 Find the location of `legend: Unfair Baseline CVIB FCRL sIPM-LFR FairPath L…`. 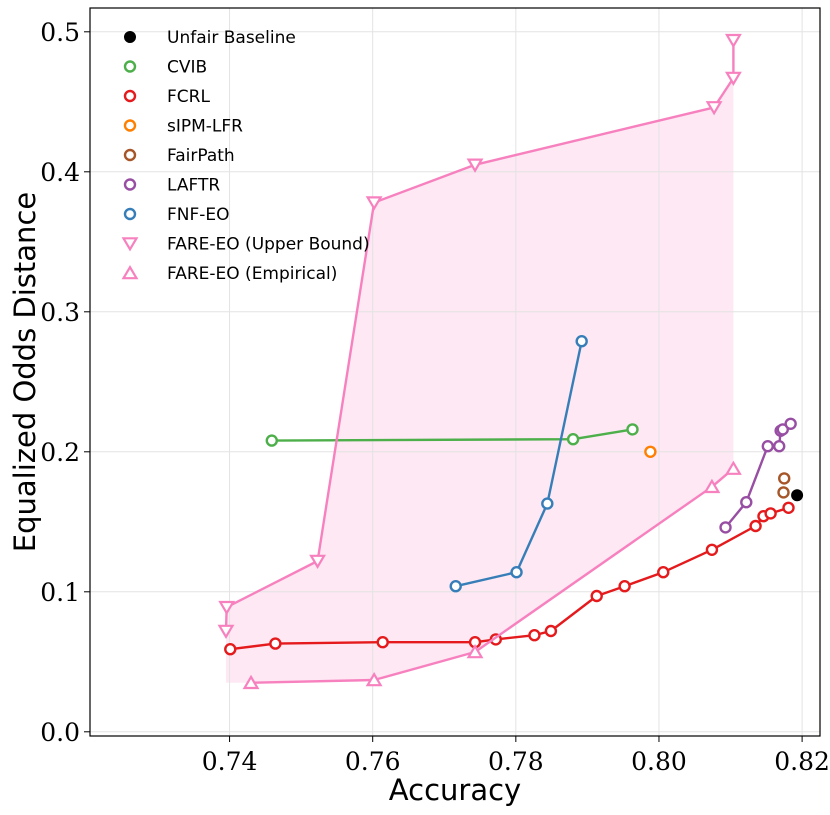

legend: Unfair Baseline CVIB FCRL sIPM-LFR FairPath L… is located at coordinates (245, 156).